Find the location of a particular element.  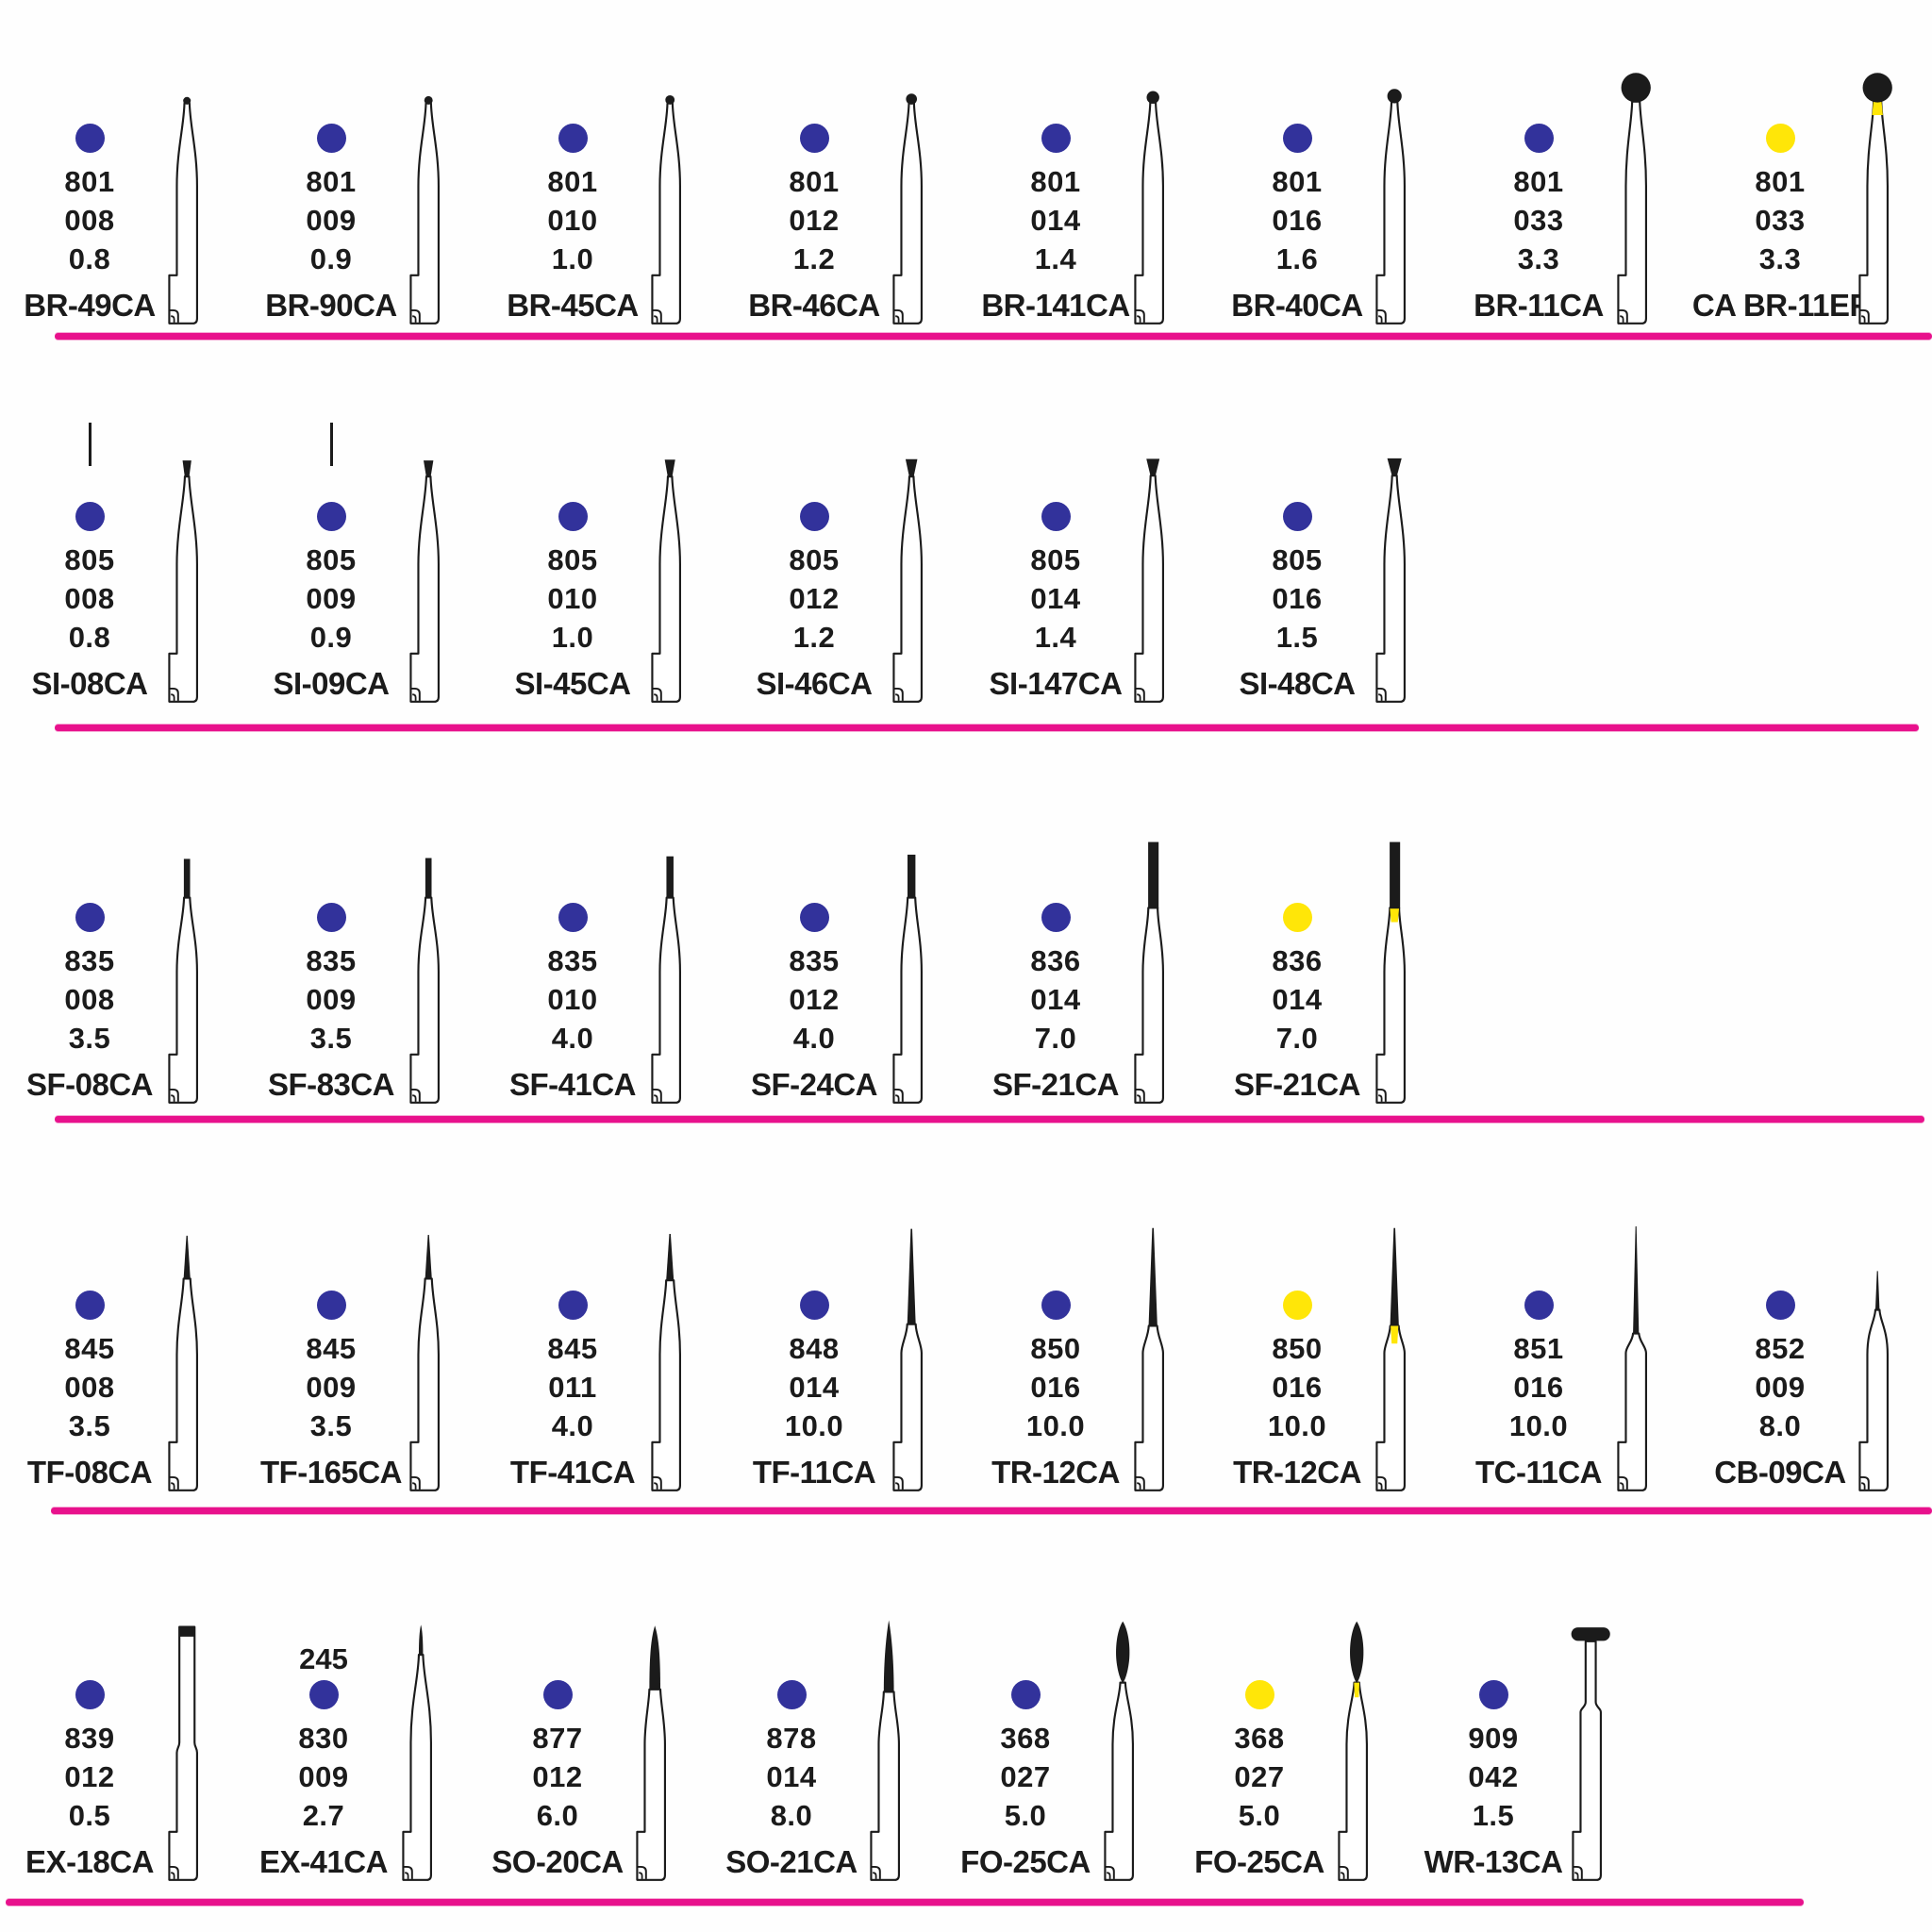

bur-item-text-block: 801 009 0.9 BR-90CA is located at coordinates (331, 223).